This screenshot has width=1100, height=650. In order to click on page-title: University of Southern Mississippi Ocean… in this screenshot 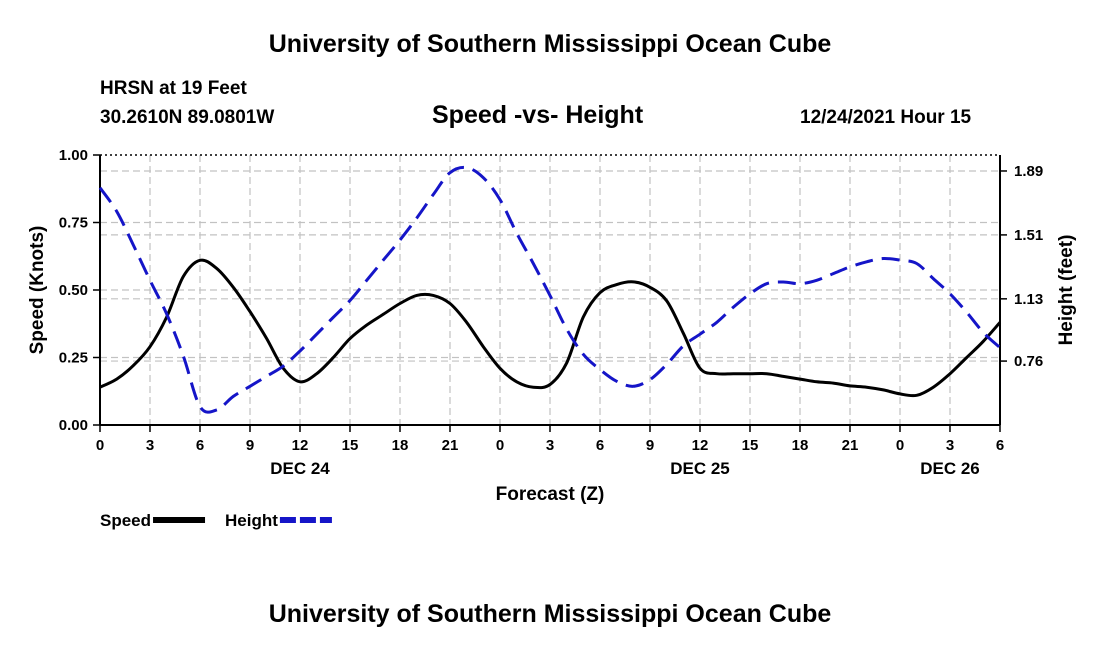, I will do `click(550, 44)`.